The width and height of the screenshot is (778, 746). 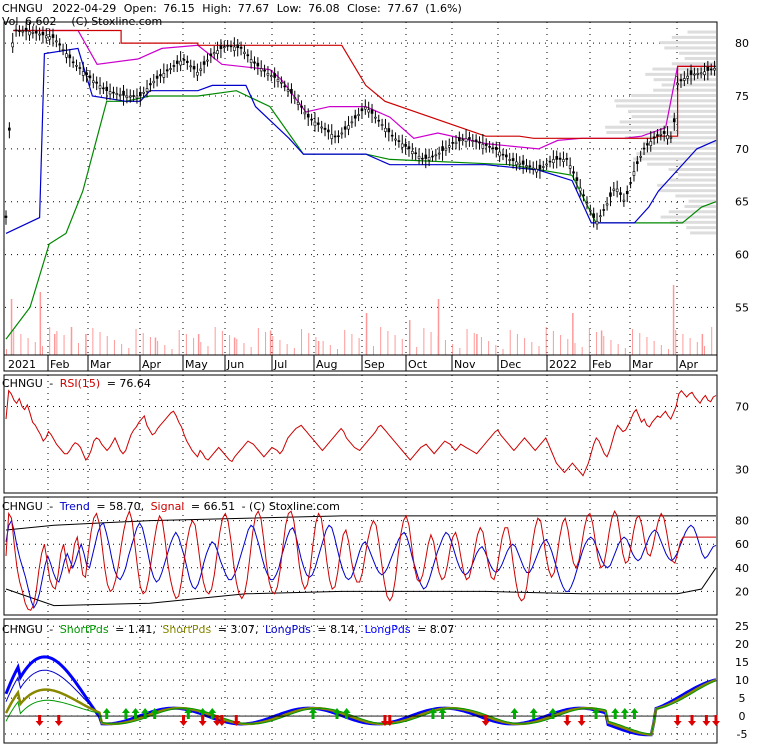 I want to click on rsi-y-tick: 30, so click(x=742, y=469).